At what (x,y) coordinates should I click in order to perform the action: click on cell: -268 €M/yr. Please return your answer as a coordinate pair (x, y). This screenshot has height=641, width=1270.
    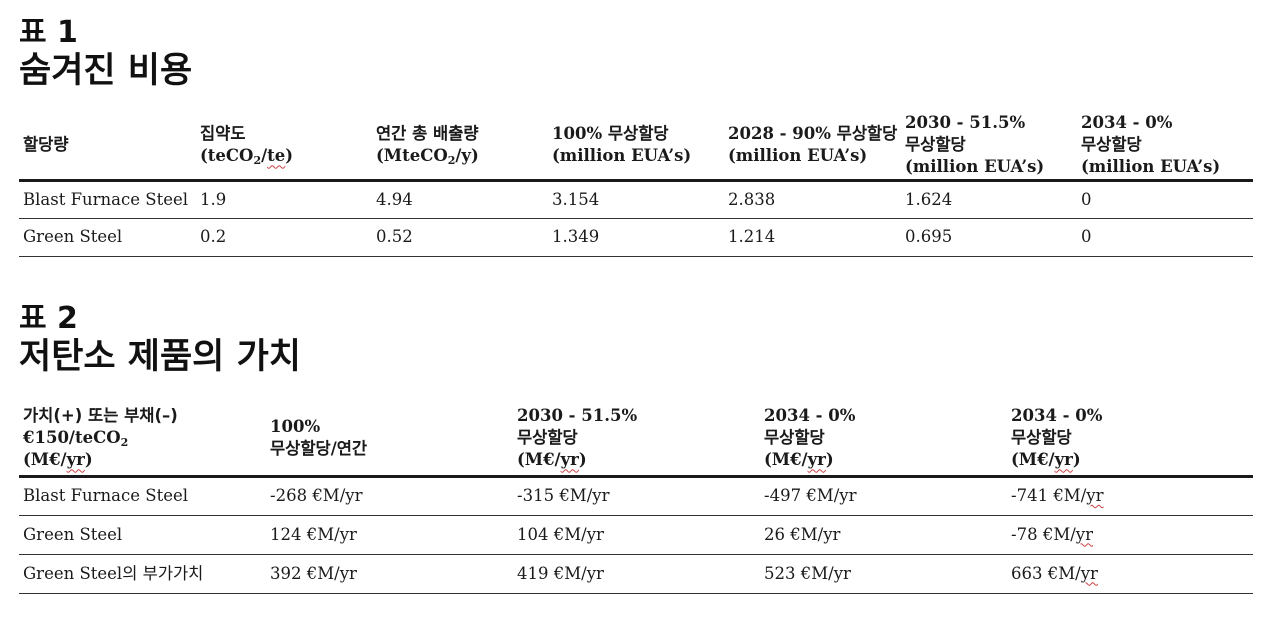
    Looking at the image, I should click on (389, 496).